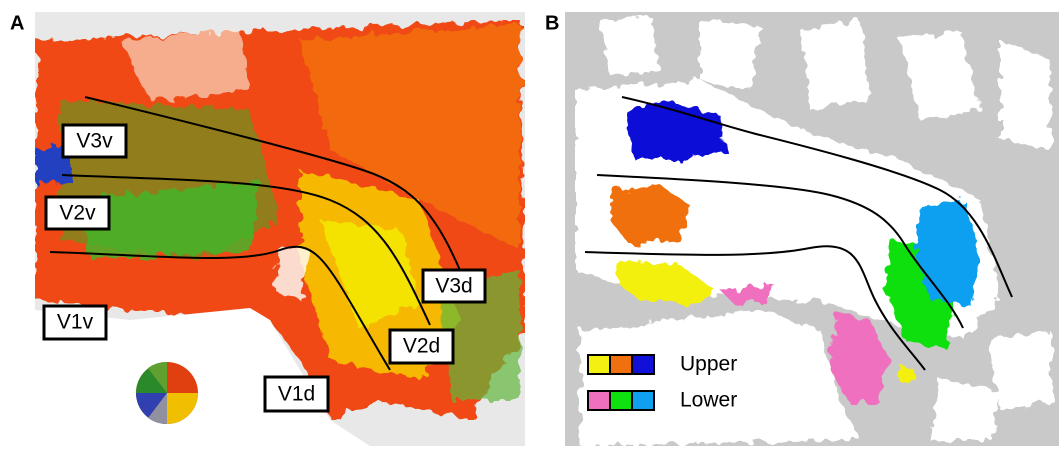 The height and width of the screenshot is (452, 1059). What do you see at coordinates (77, 213) in the screenshot?
I see `area-label: V2v` at bounding box center [77, 213].